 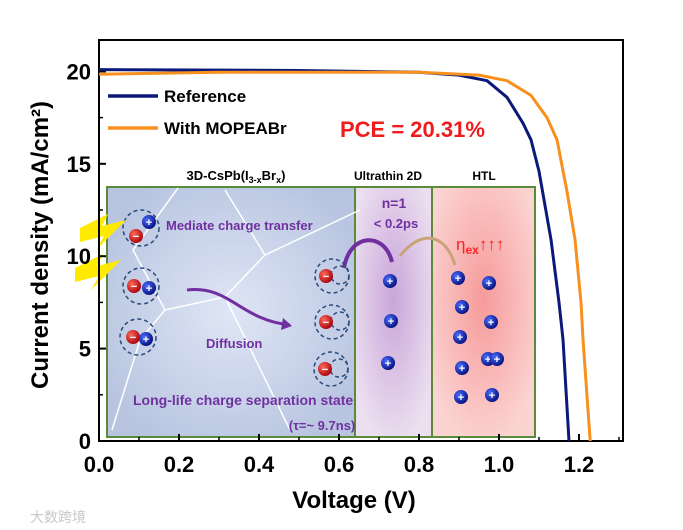 I want to click on y-tick-label: 0, so click(x=85, y=441).